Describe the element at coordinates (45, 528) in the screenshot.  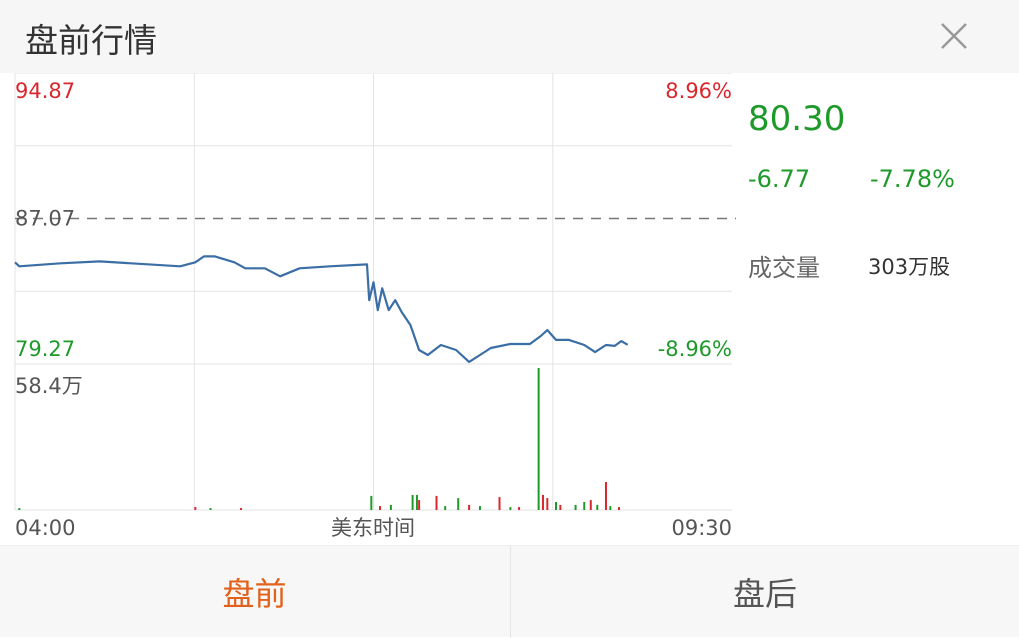
I see `x-tick-start: 04:00` at that location.